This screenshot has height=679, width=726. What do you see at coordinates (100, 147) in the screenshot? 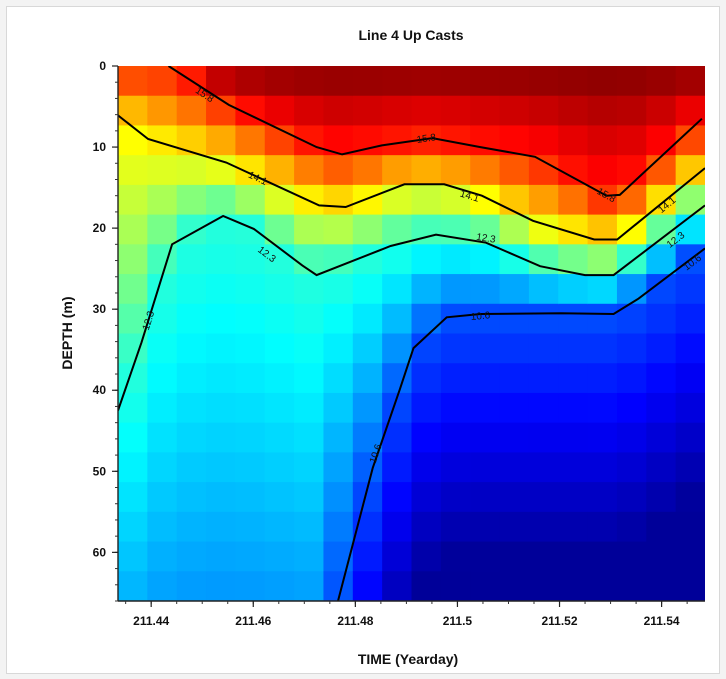
I see `y-tick-label: 10` at bounding box center [100, 147].